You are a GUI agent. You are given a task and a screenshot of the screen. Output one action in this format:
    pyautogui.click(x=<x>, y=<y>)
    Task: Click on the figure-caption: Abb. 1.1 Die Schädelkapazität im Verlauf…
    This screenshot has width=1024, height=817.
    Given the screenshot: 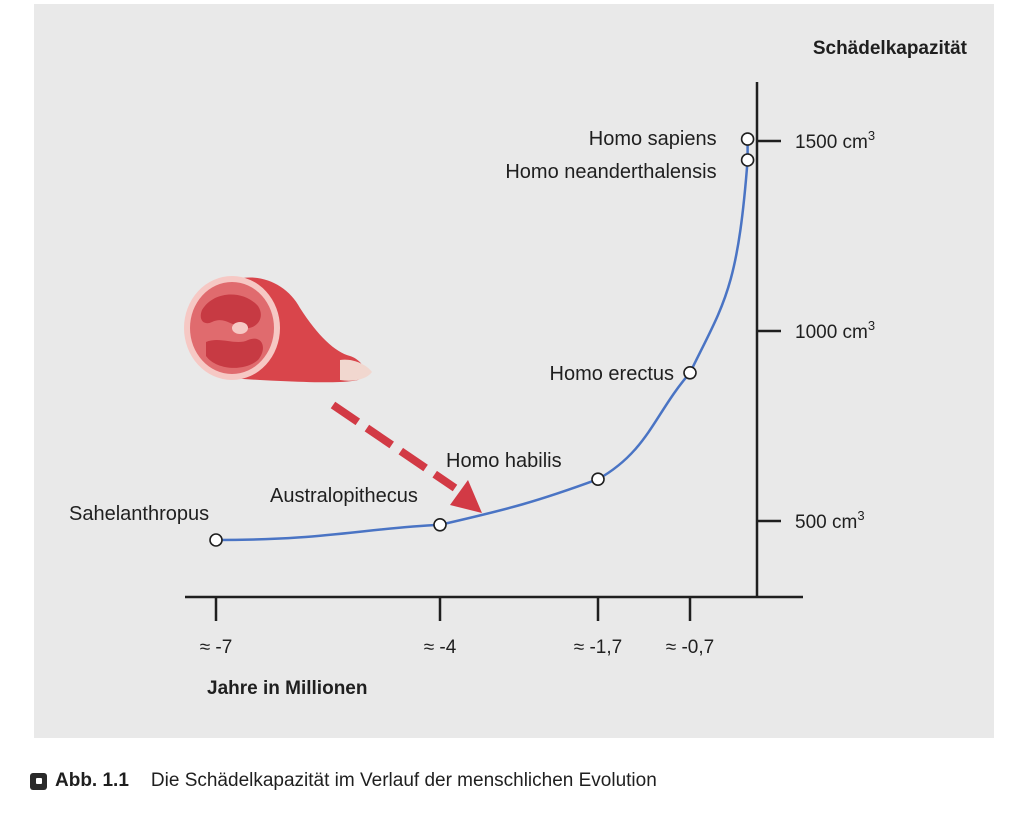 What is the action you would take?
    pyautogui.click(x=343, y=781)
    